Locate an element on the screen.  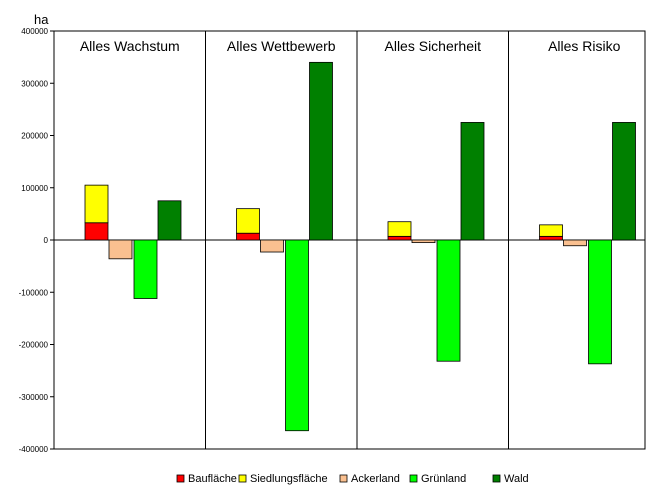
y-tick-label: 0 is located at coordinates (46, 240).